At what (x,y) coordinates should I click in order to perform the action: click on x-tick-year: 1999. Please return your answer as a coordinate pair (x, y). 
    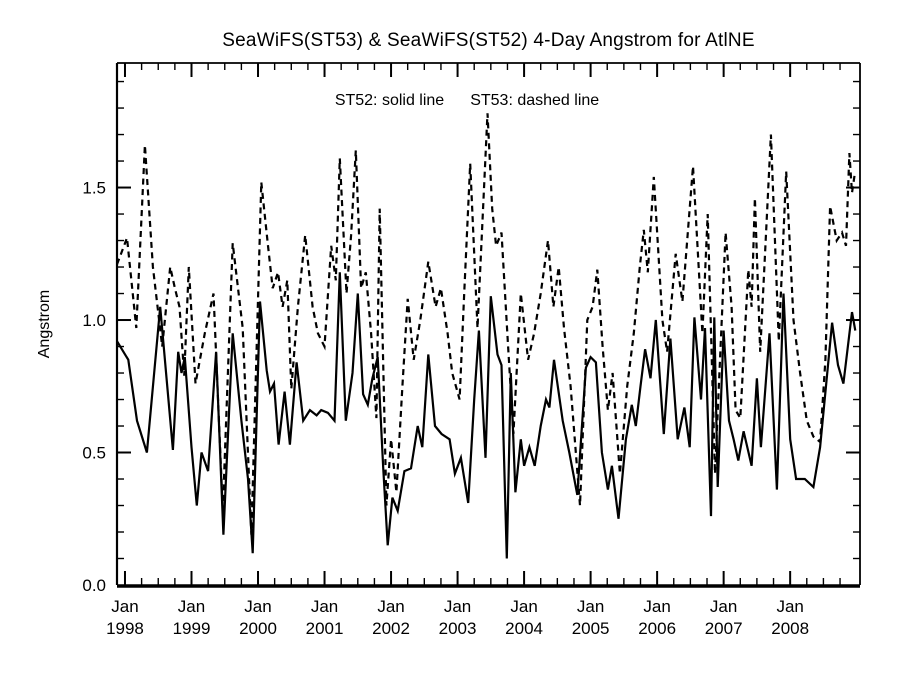
    Looking at the image, I should click on (192, 628).